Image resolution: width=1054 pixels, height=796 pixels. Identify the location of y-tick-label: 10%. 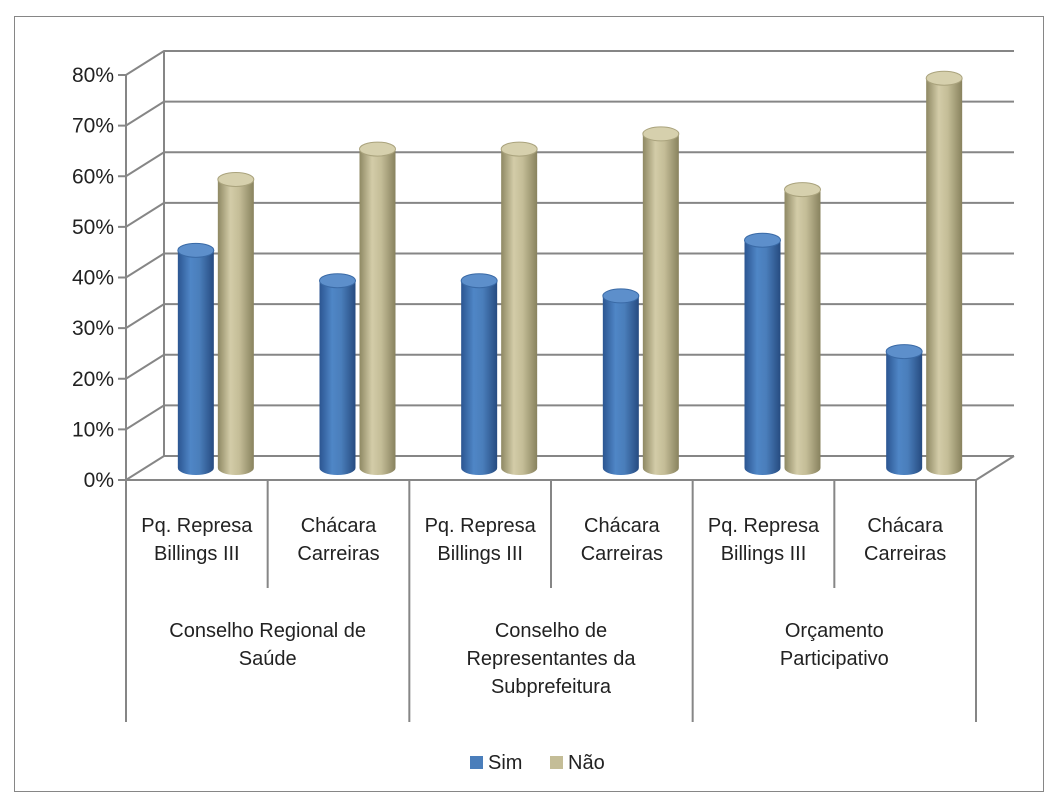
(93, 429).